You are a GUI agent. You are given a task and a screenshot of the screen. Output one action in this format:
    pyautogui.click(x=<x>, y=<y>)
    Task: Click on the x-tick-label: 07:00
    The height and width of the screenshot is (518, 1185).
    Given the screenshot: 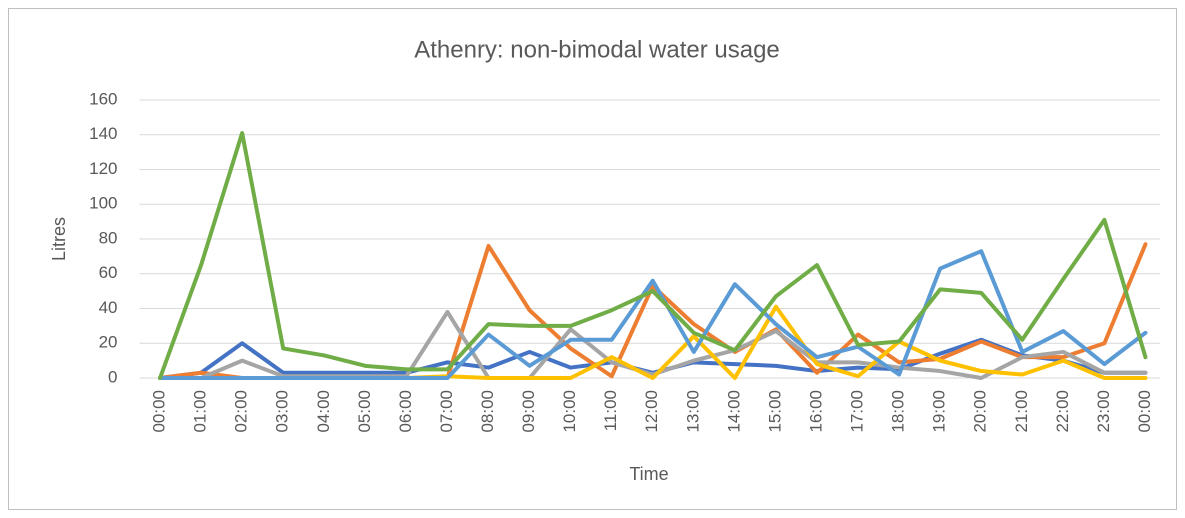 What is the action you would take?
    pyautogui.click(x=446, y=411)
    